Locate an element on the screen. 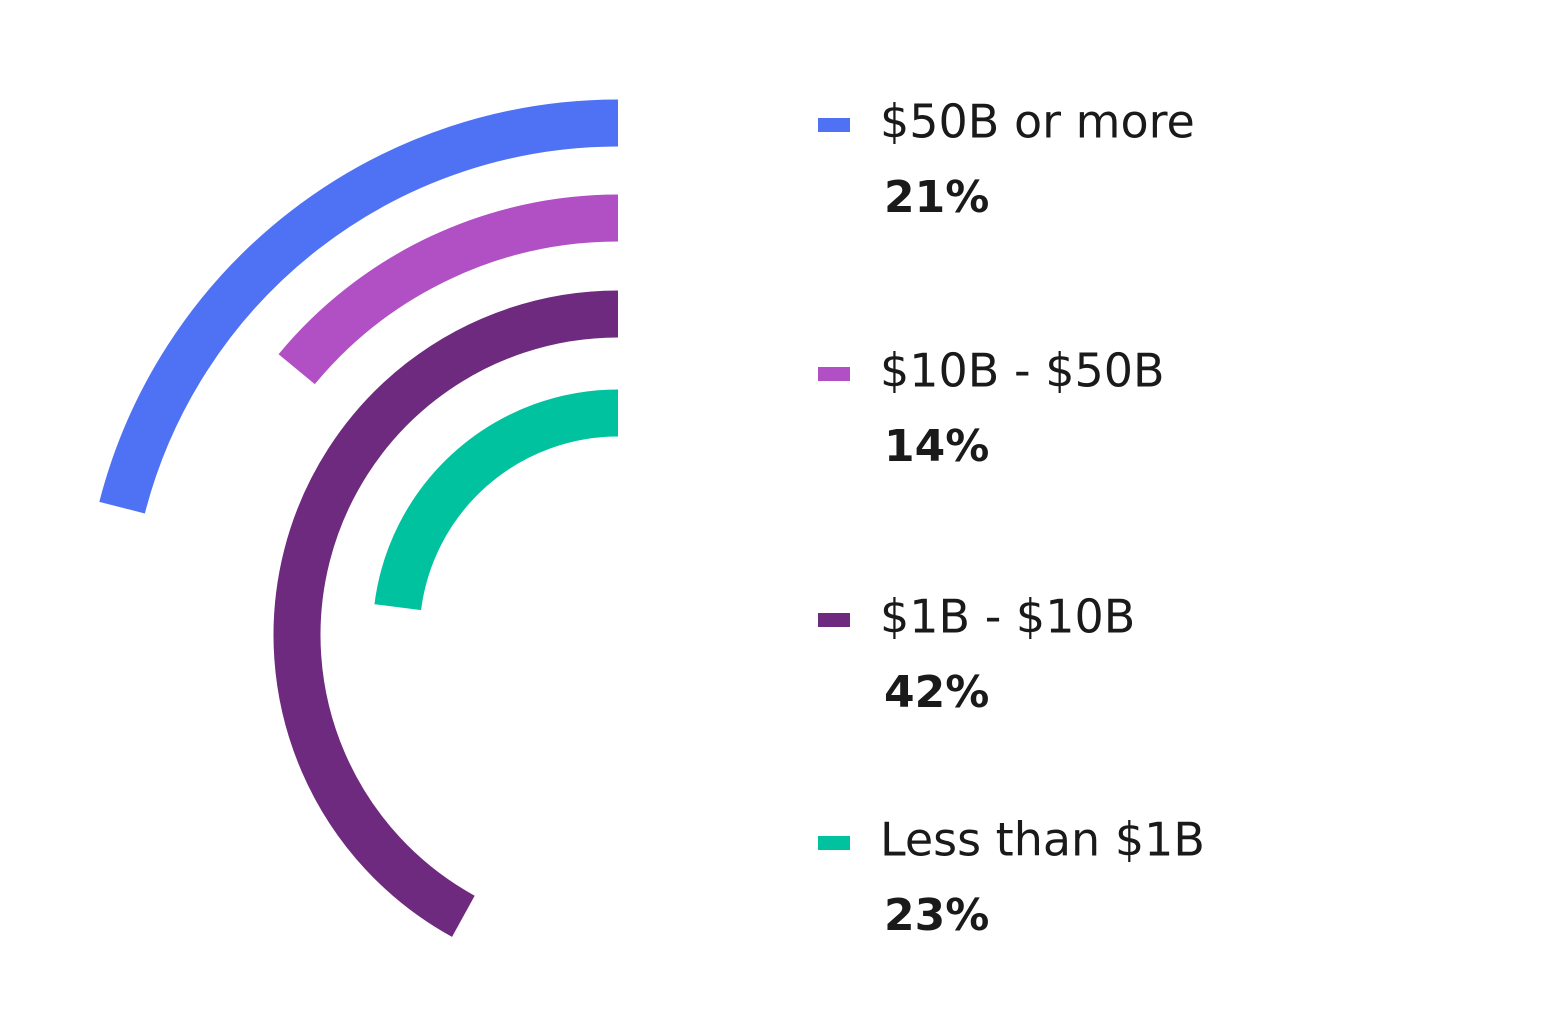 The height and width of the screenshot is (1024, 1554). value-label: 23% is located at coordinates (936, 915).